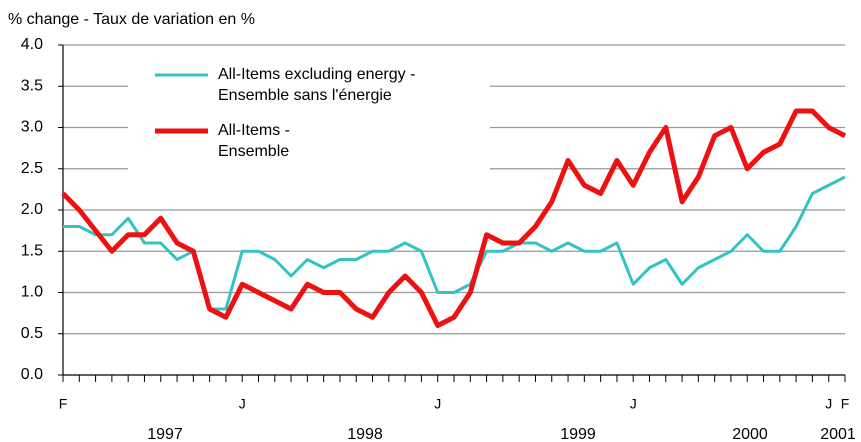 The height and width of the screenshot is (442, 861). What do you see at coordinates (32, 127) in the screenshot?
I see `y-tick-label: 3.0` at bounding box center [32, 127].